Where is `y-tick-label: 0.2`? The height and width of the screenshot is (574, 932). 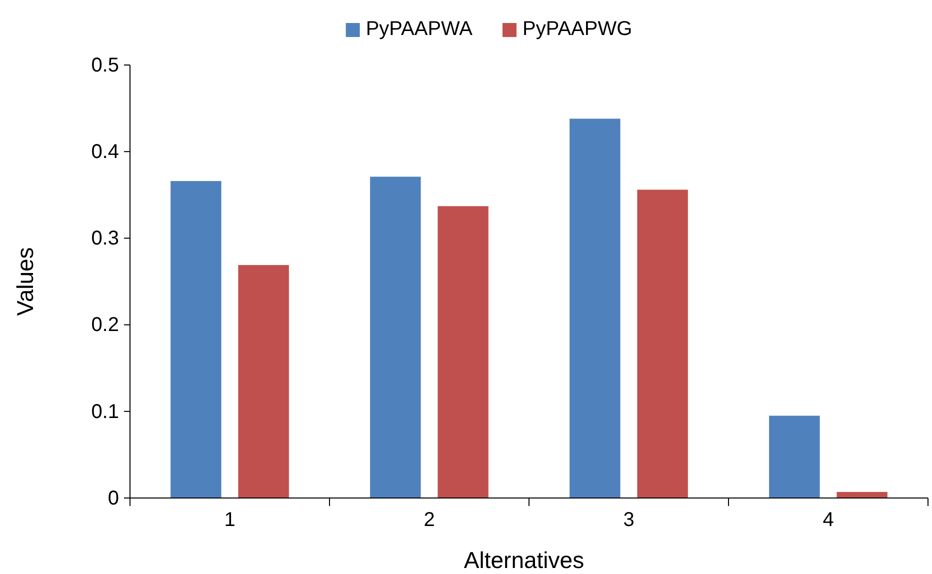 y-tick-label: 0.2 is located at coordinates (105, 325).